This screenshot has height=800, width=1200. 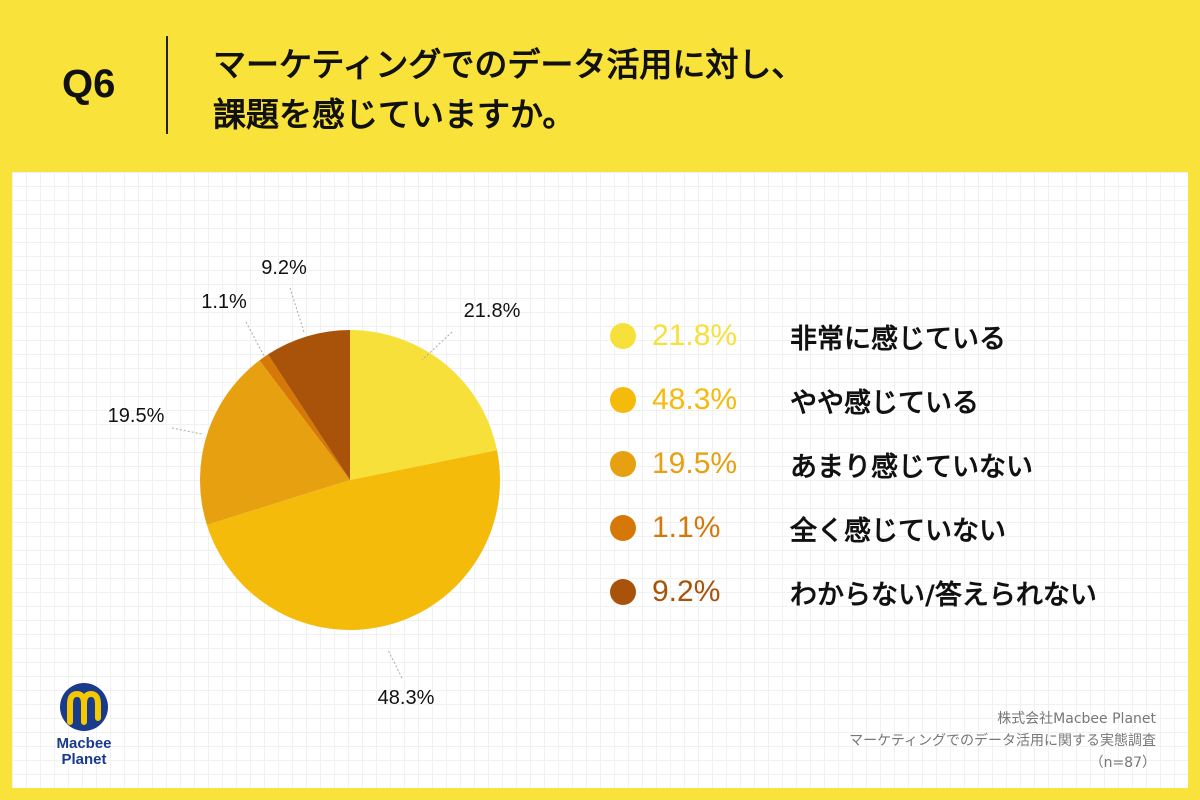 What do you see at coordinates (406, 698) in the screenshot?
I see `data-label-somewhat: 48.3%` at bounding box center [406, 698].